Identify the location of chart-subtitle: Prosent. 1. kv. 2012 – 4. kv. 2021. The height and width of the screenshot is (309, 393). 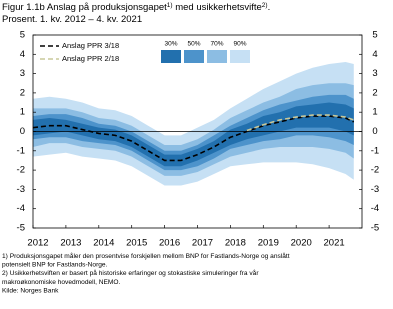
(72, 19).